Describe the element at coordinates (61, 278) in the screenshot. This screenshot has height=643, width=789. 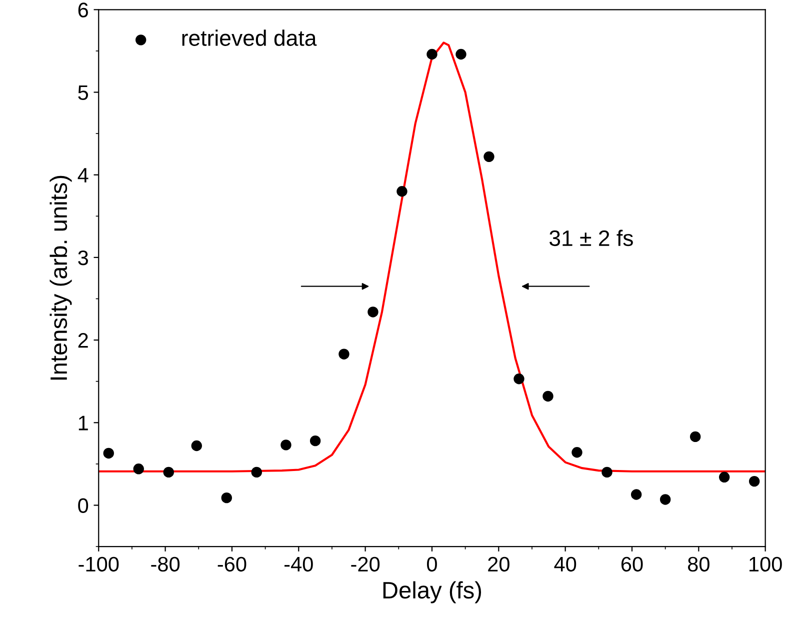
I see `y-axis-title: Intensity (arb. units)` at that location.